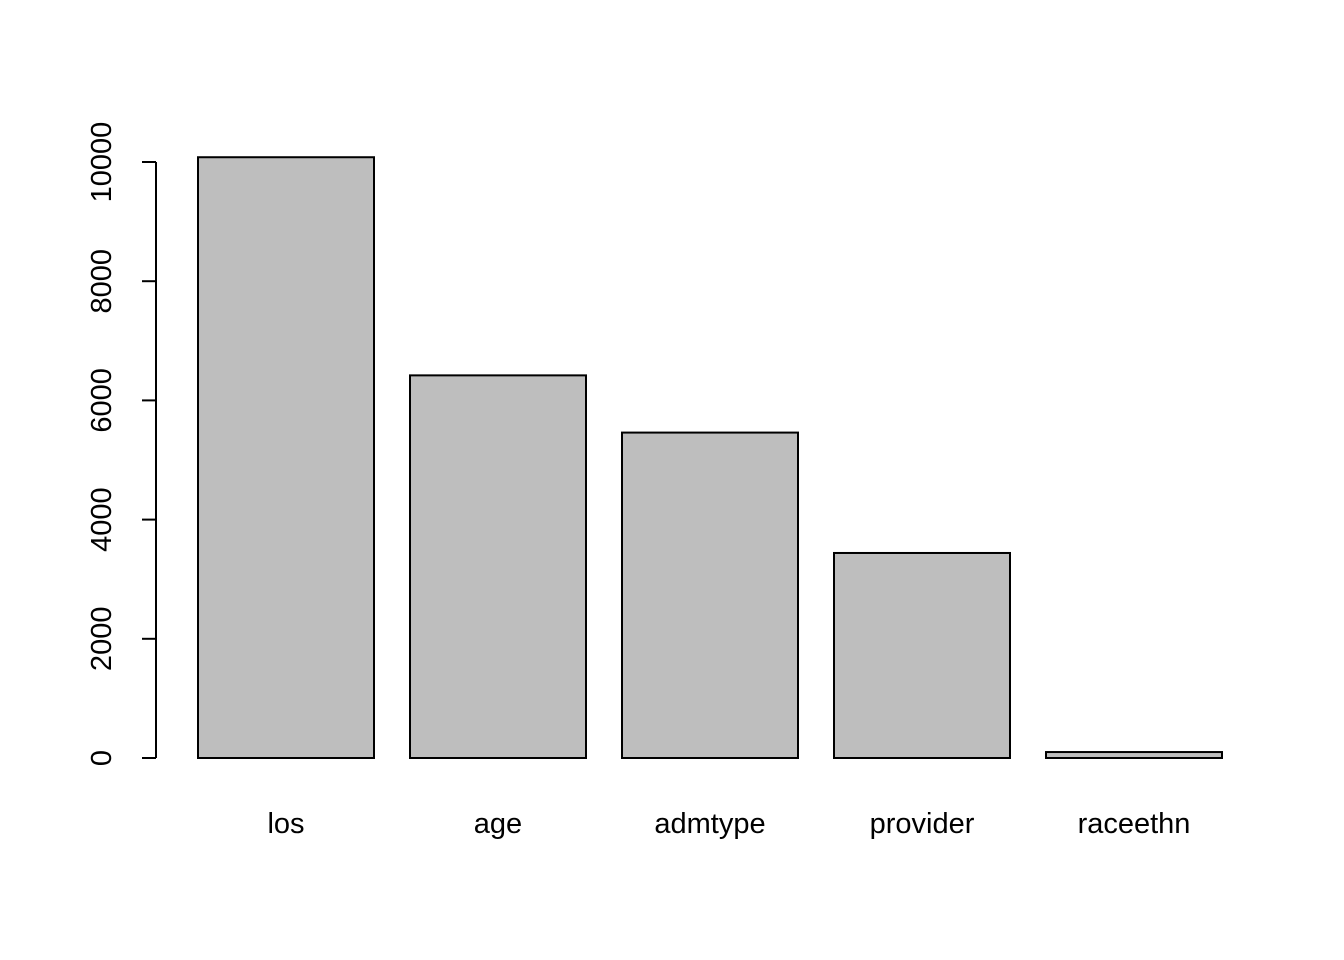 The width and height of the screenshot is (1344, 960). Describe the element at coordinates (121, 444) in the screenshot. I see `y-axis: 0 2000 4000 6000 8000 10000` at that location.